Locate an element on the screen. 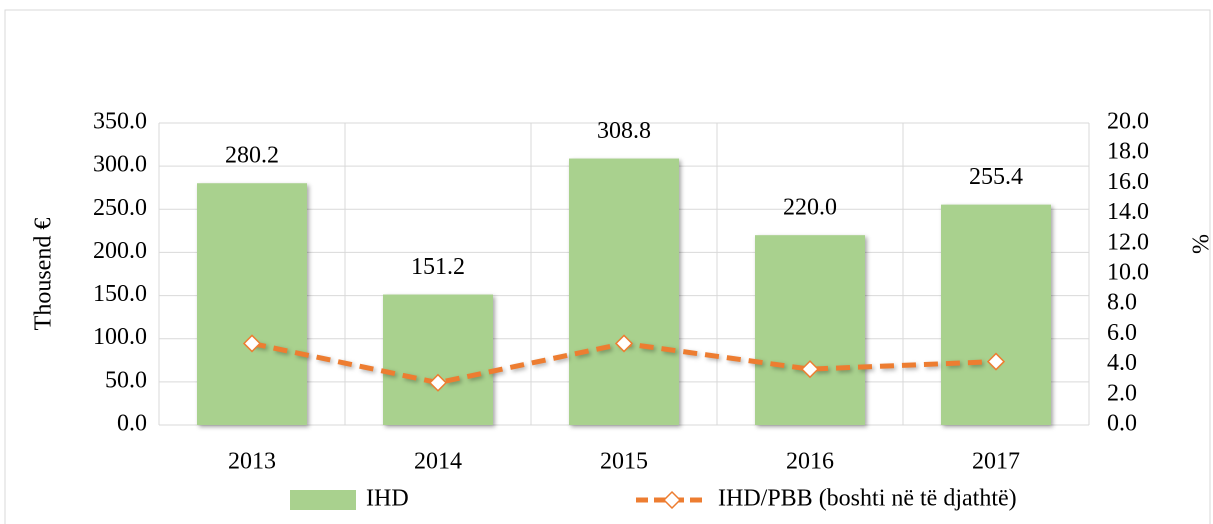  y2-tick-label: 10.0 is located at coordinates (1128, 273).